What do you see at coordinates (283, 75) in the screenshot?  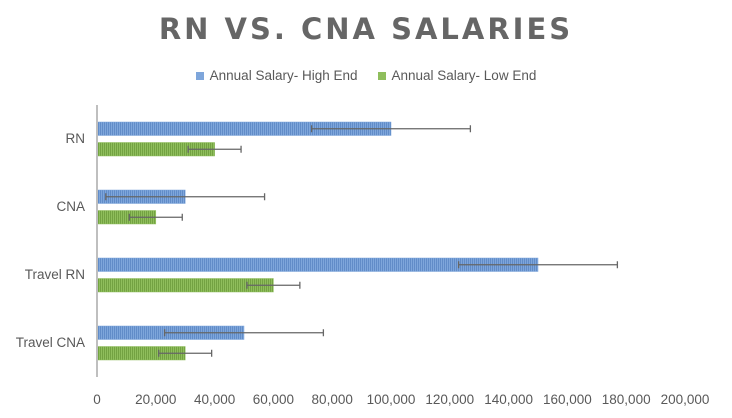 I see `legend-label-high-end: Annual Salary- High End` at bounding box center [283, 75].